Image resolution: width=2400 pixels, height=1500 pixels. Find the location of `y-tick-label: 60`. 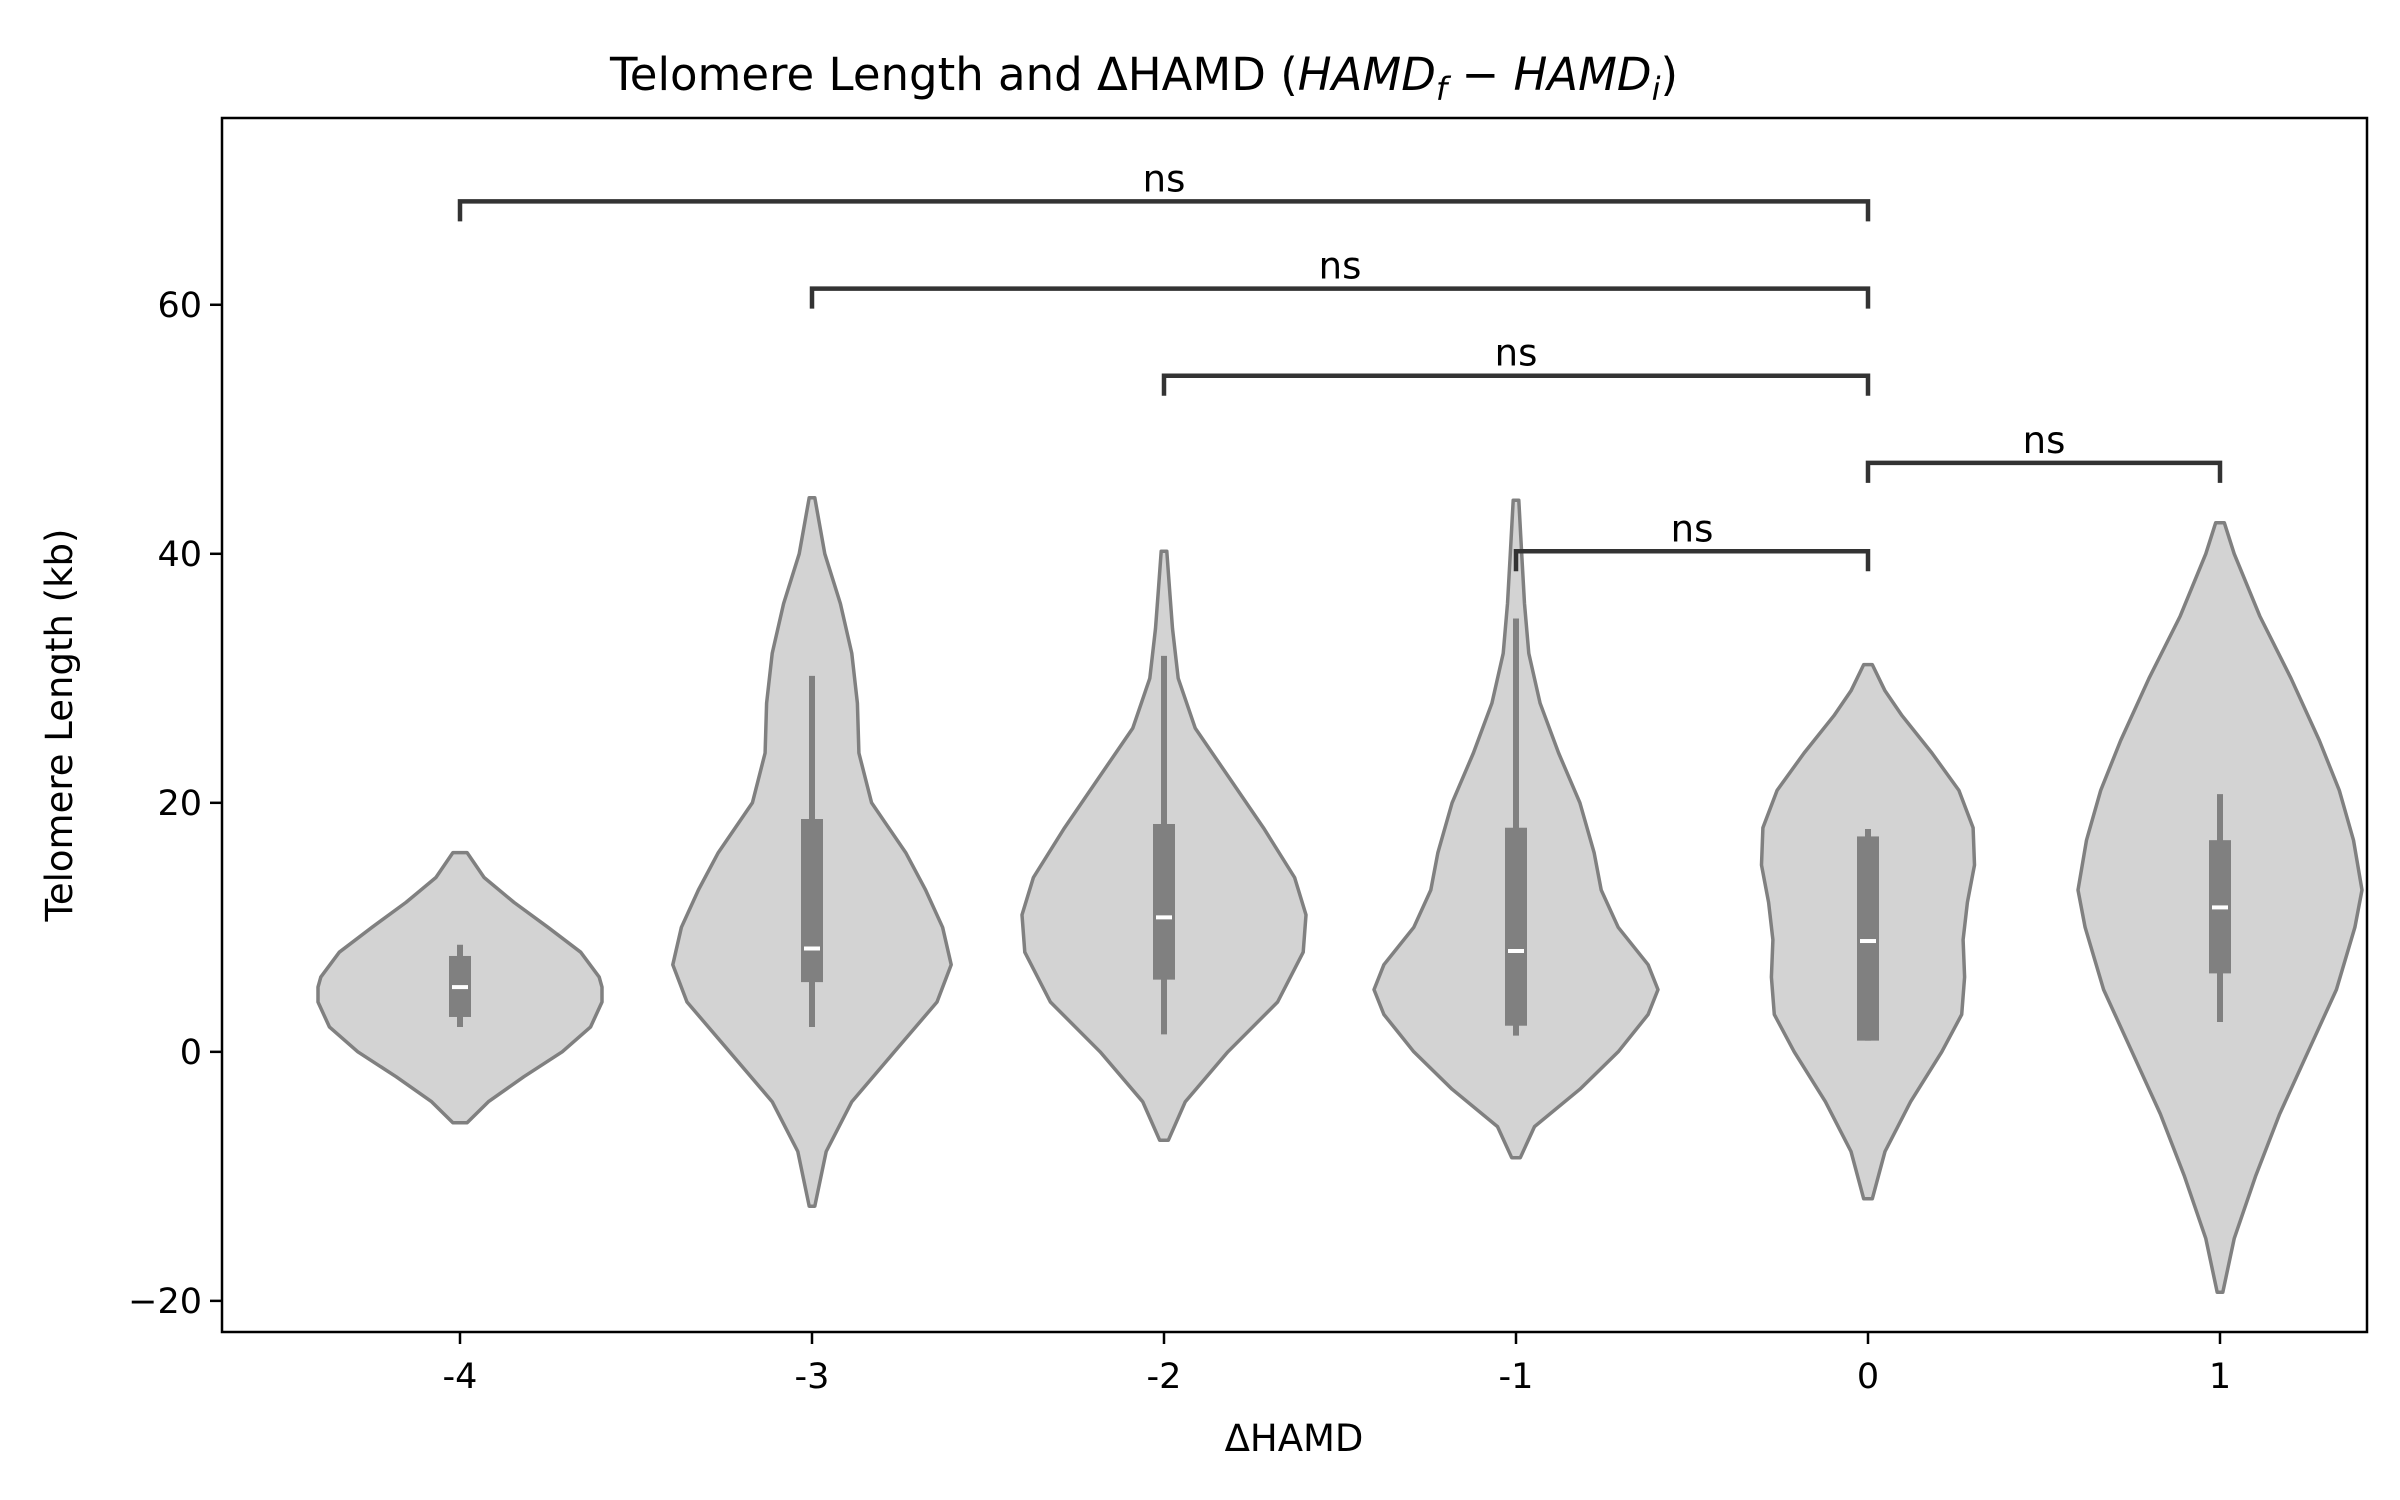

y-tick-label: 60 is located at coordinates (179, 306).